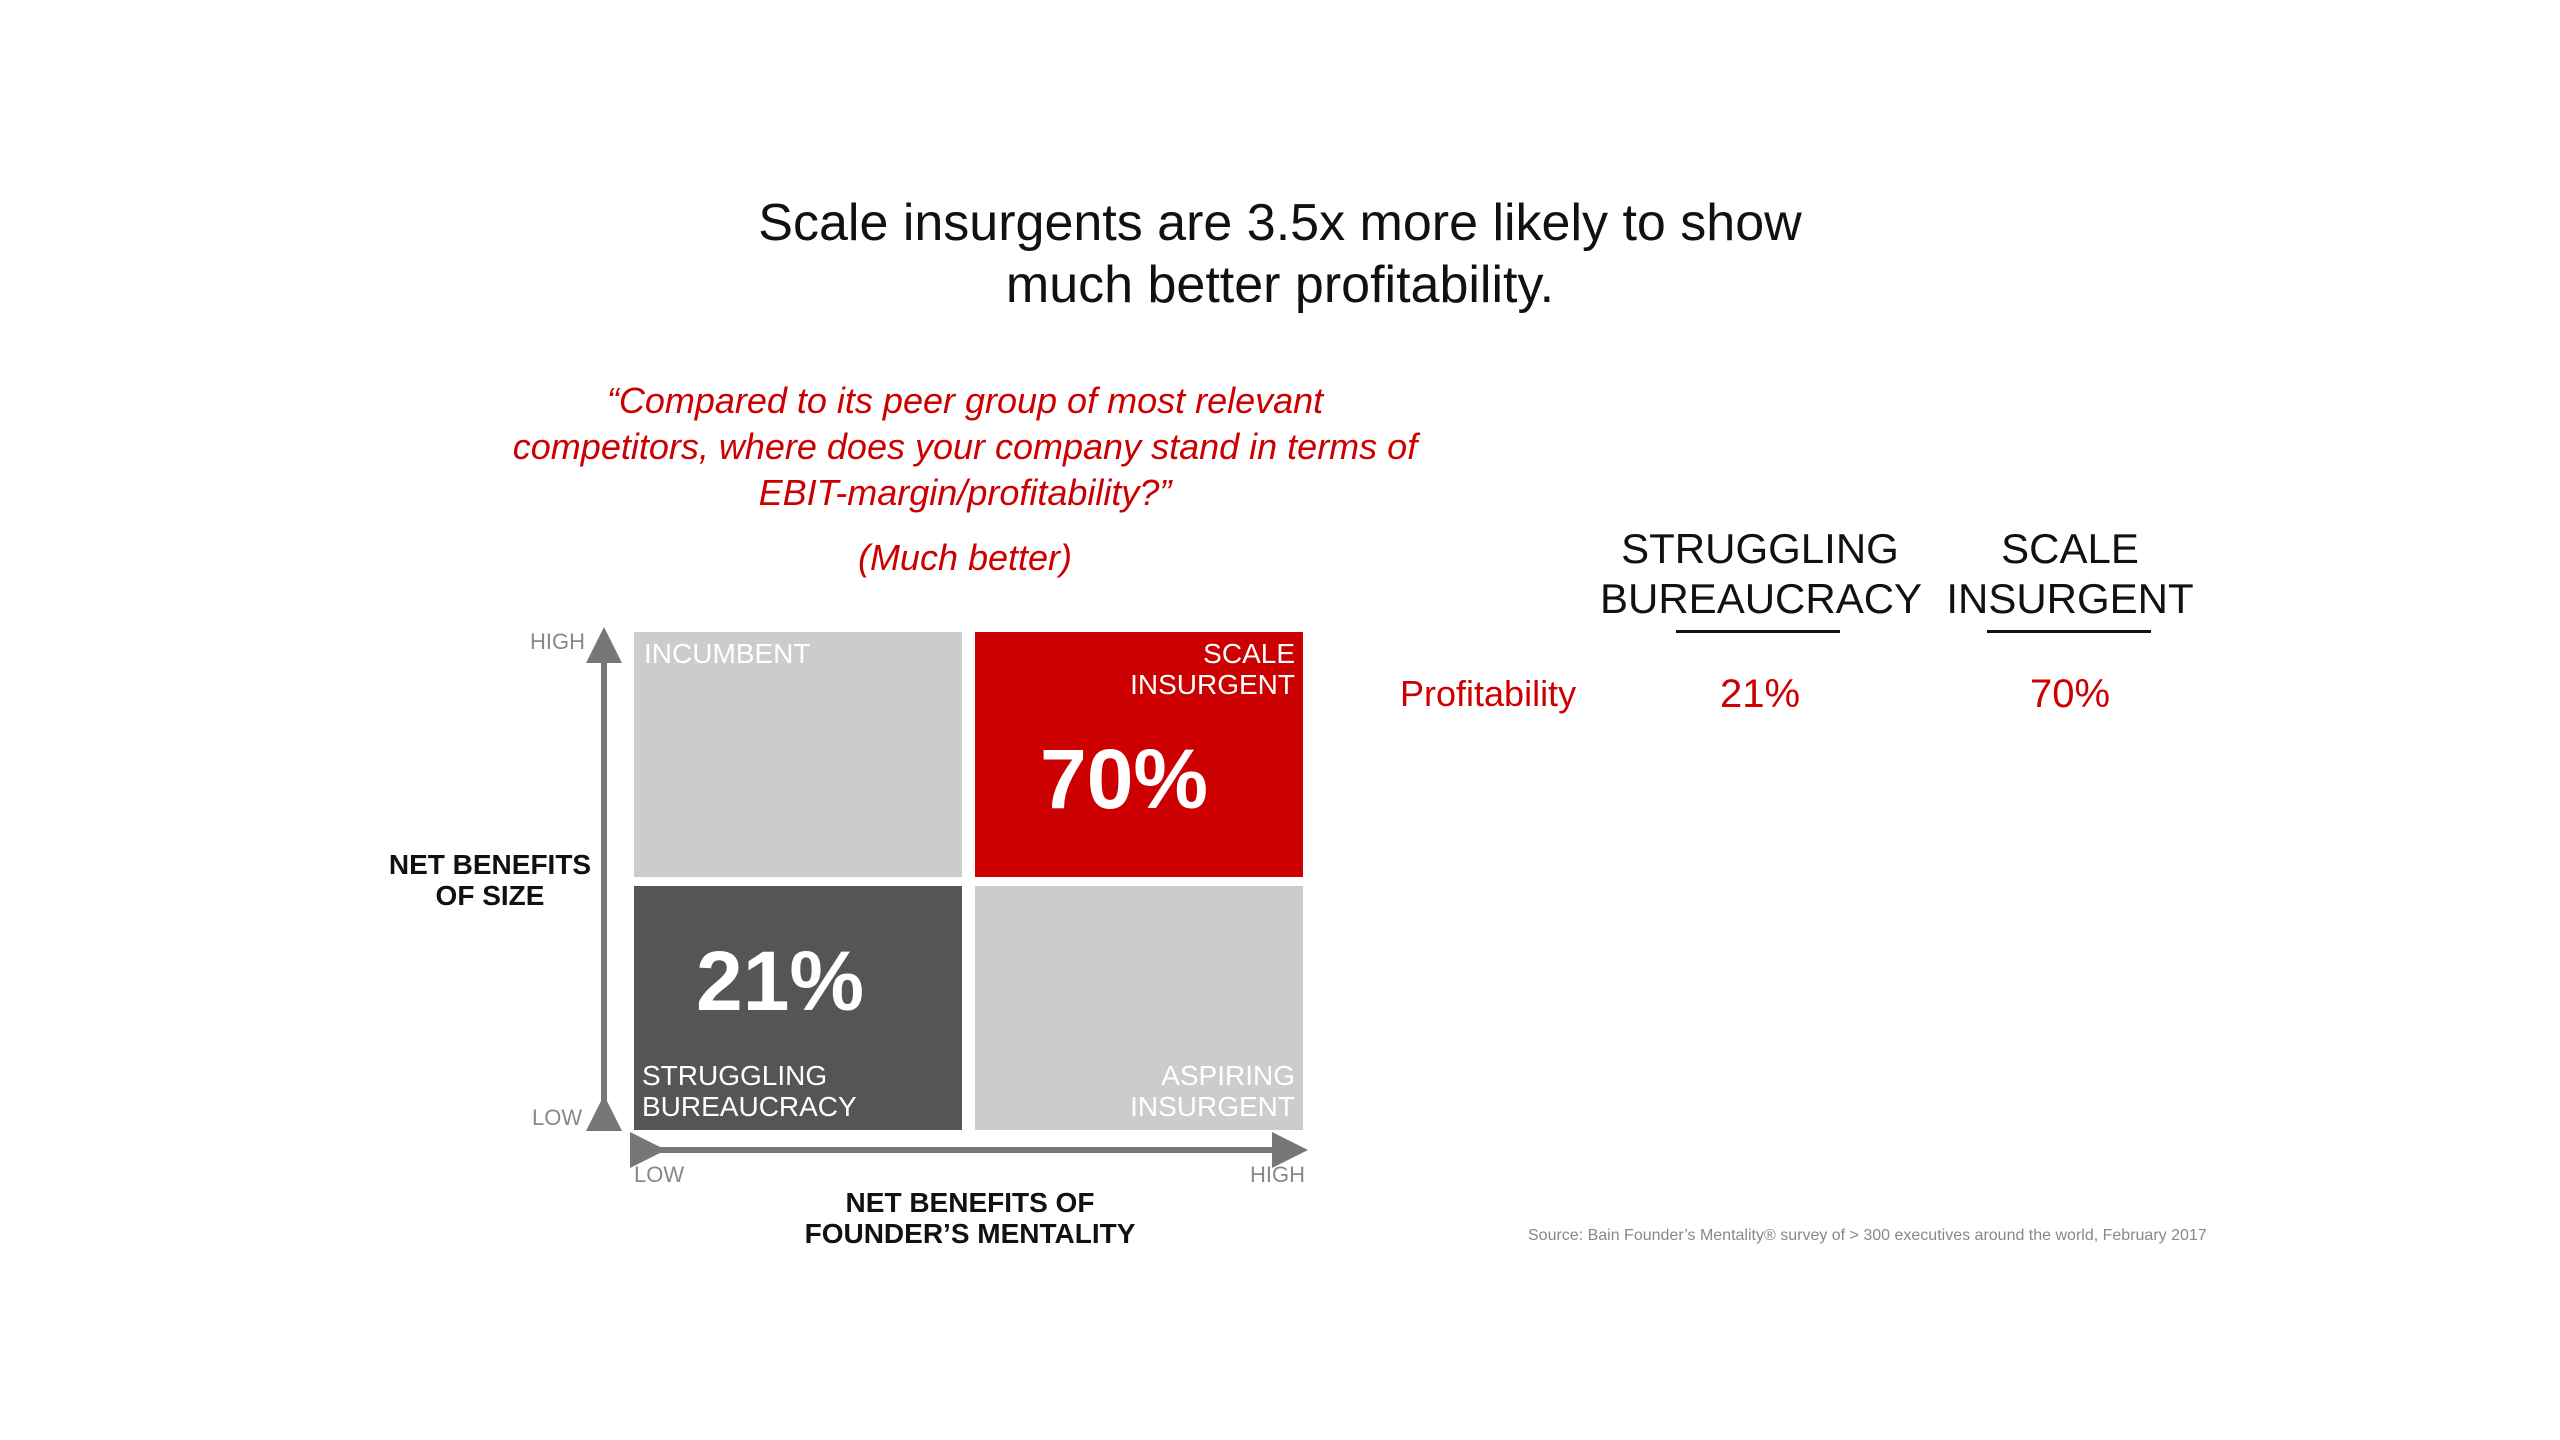 This screenshot has width=2560, height=1440. Describe the element at coordinates (965, 557) in the screenshot. I see `question-qualifier: (Much better)` at that location.